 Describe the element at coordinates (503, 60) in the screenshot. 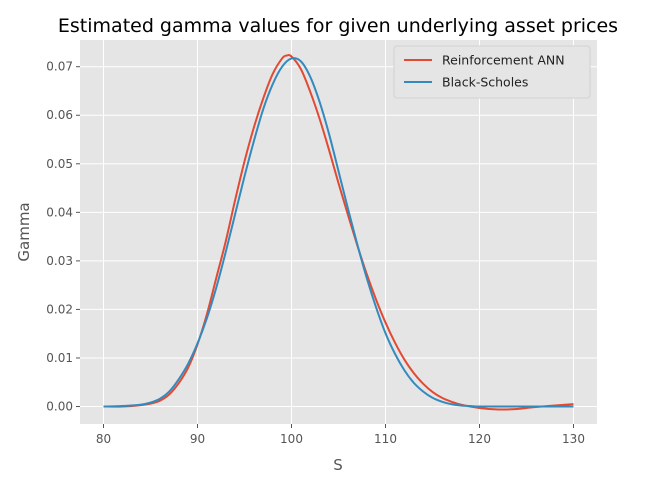

I see `legend-label-reinforcement-ann: Reinforcement ANN` at that location.